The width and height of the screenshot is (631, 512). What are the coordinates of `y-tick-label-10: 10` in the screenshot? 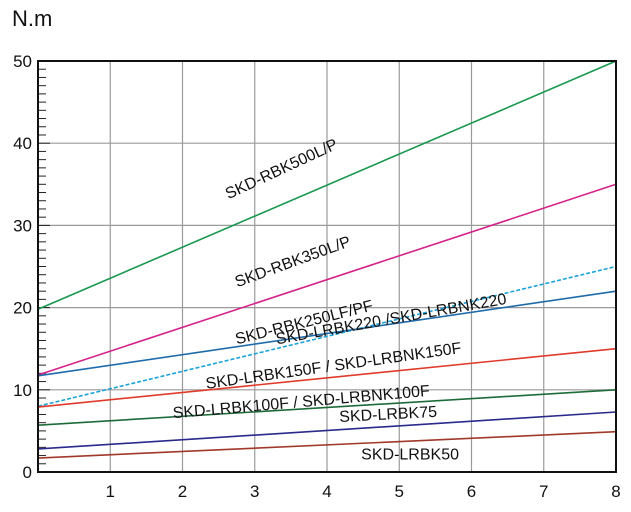 It's located at (22, 390).